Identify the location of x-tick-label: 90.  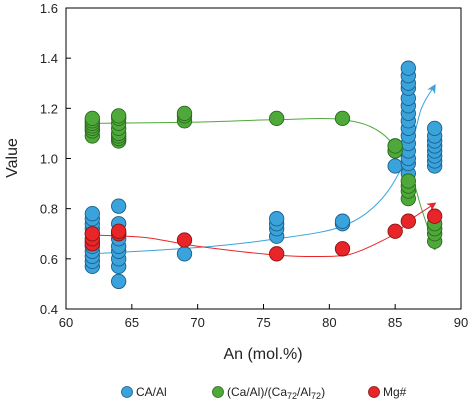
(461, 322).